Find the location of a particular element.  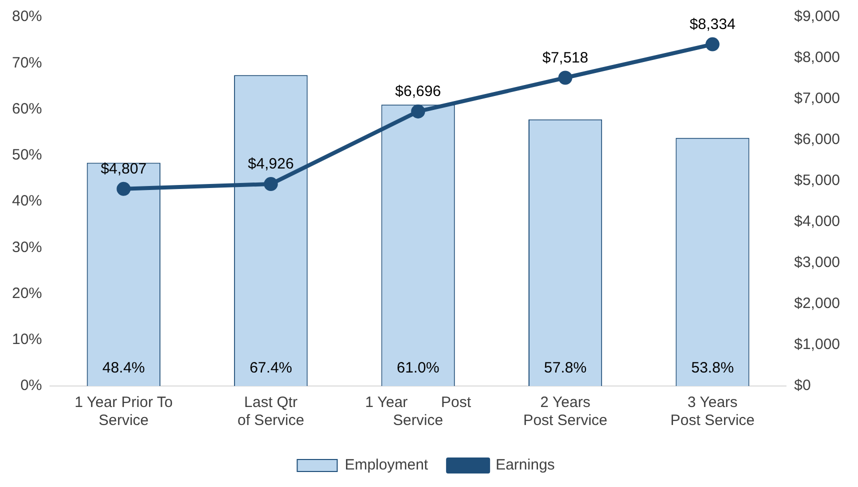

data-label: $7,518 is located at coordinates (565, 57).